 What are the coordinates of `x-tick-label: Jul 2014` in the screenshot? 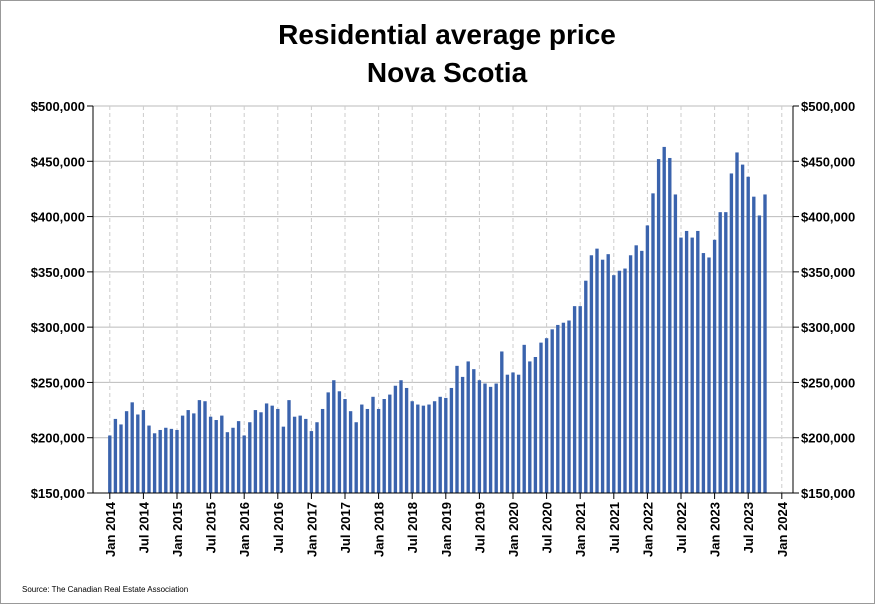 It's located at (143, 527).